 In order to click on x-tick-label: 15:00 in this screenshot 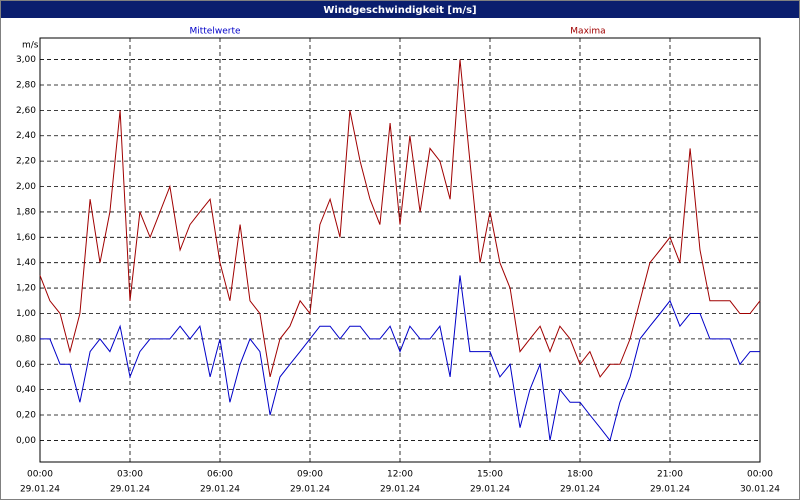, I will do `click(490, 475)`.